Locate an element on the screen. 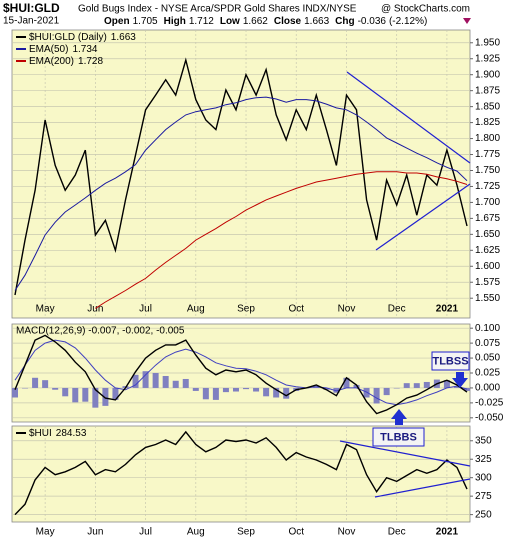 Image resolution: width=520 pixels, height=540 pixels. legend-value: 1.734 is located at coordinates (84, 49).